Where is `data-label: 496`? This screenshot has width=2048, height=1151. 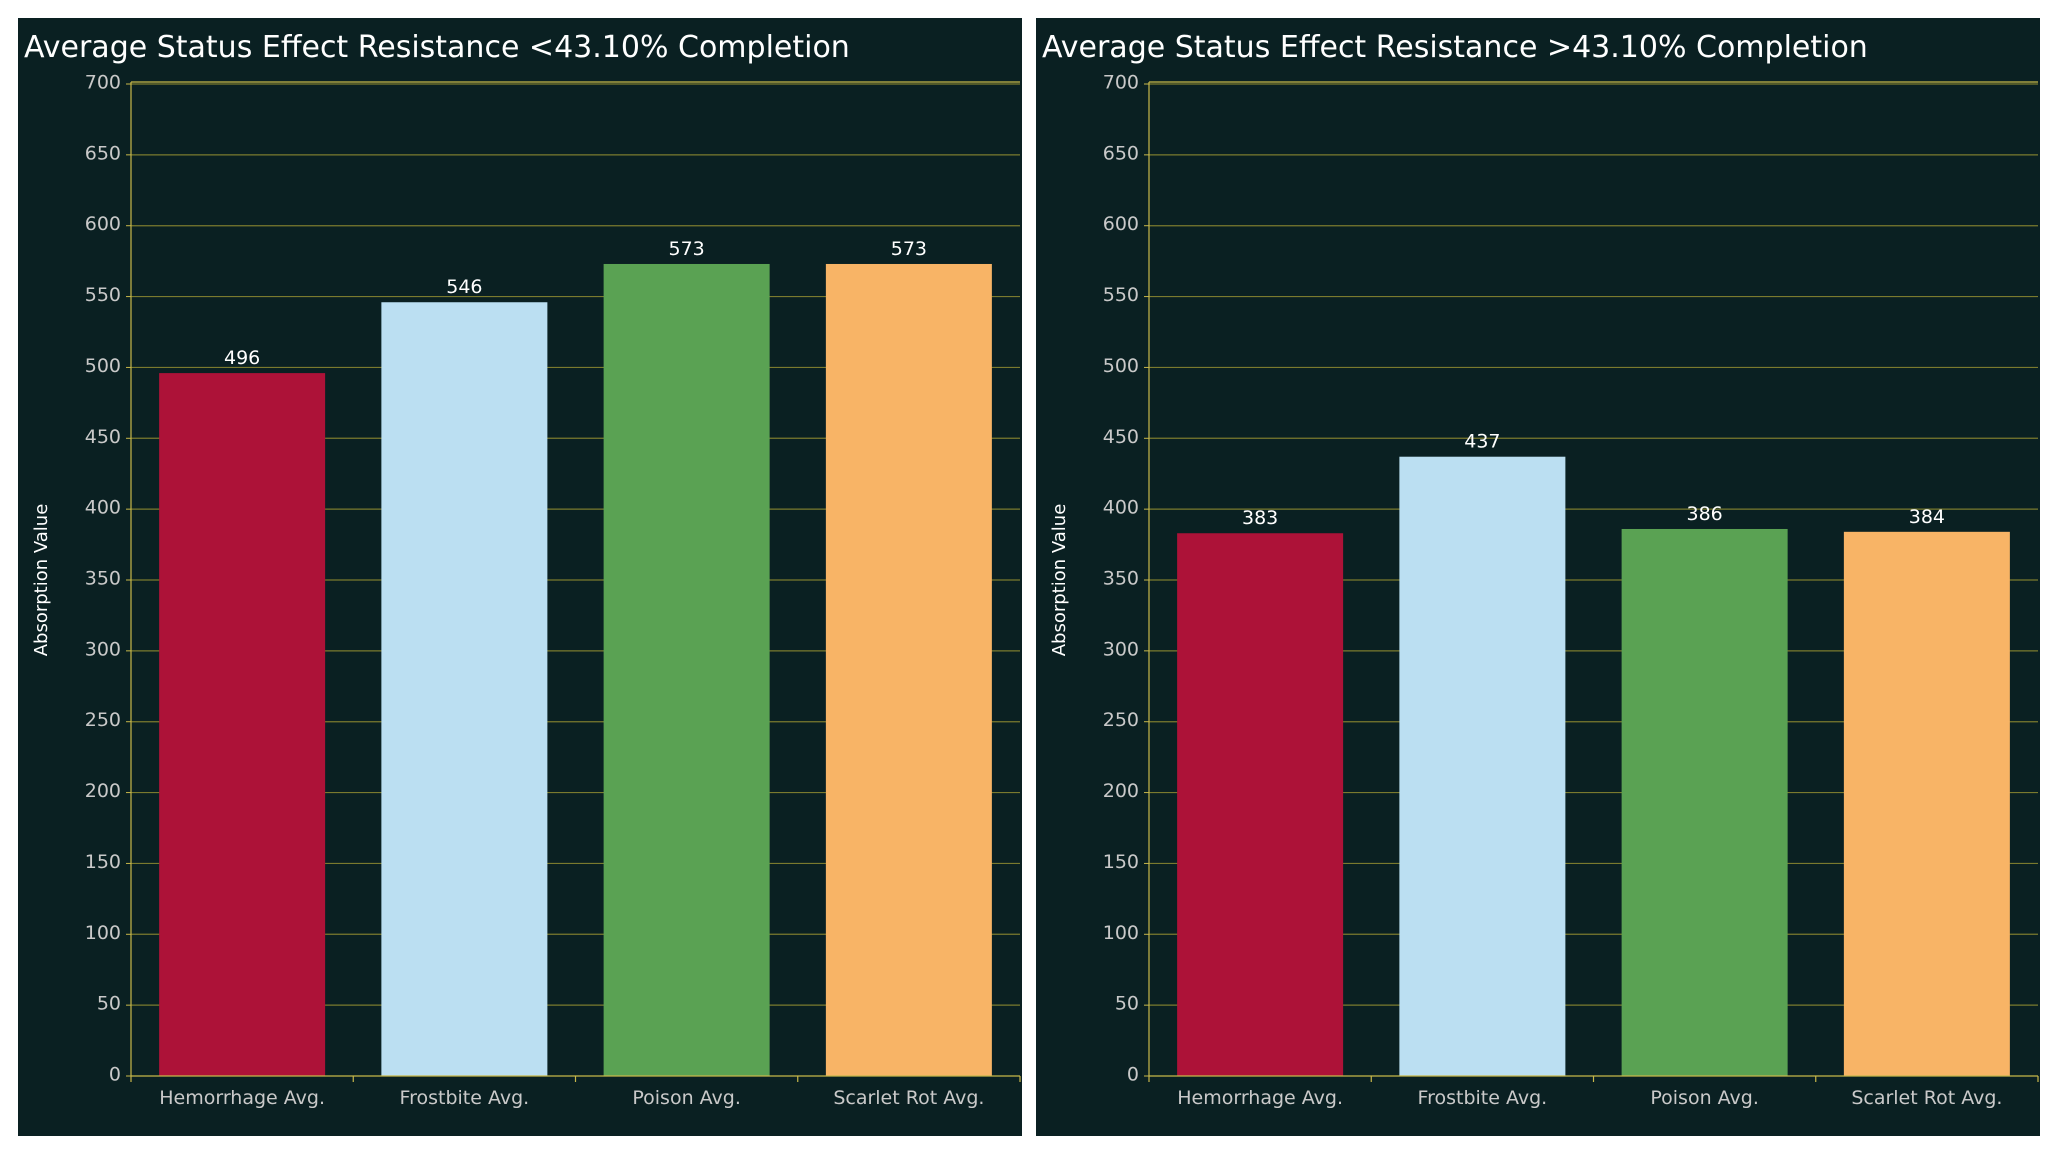
data-label: 496 is located at coordinates (242, 358).